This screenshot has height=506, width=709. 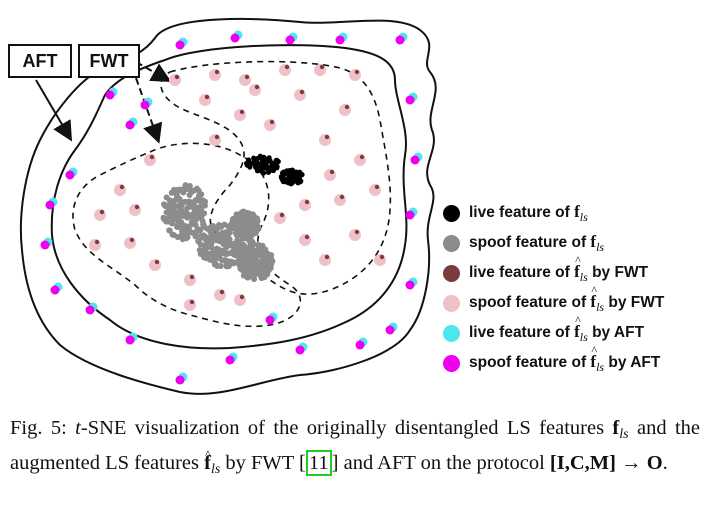 I want to click on caption-t: t, so click(x=78, y=428).